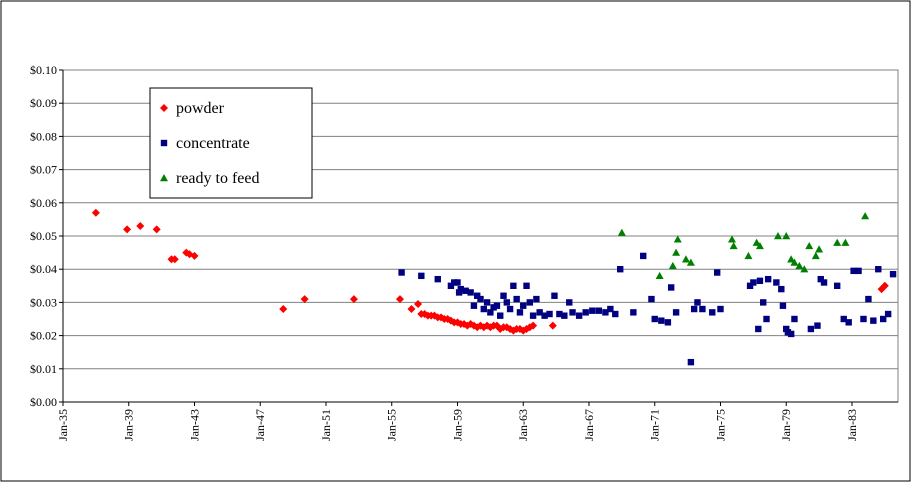  What do you see at coordinates (194, 425) in the screenshot?
I see `x-tick-label: Jan-43` at bounding box center [194, 425].